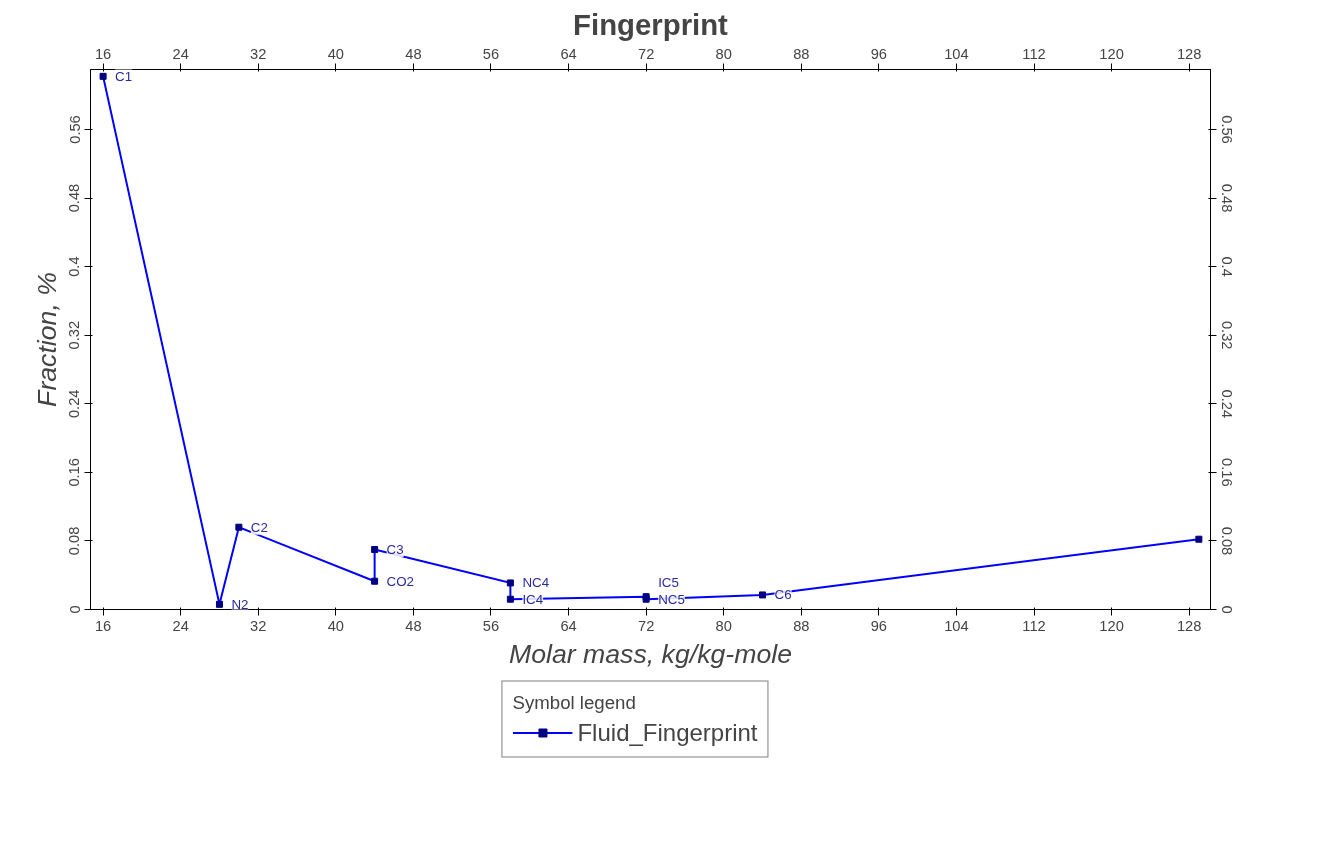 This screenshot has width=1342, height=862. I want to click on x-tick-label: 24, so click(180, 625).